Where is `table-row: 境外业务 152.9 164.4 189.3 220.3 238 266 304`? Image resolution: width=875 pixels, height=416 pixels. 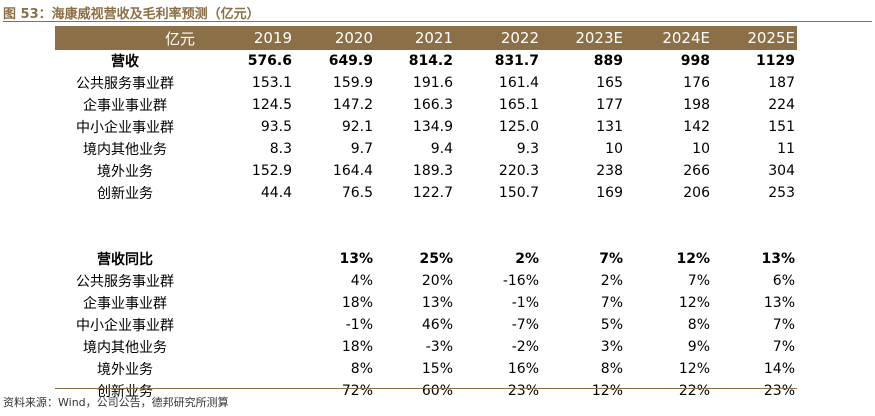
table-row: 境外业务 152.9 164.4 189.3 220.3 238 266 304 is located at coordinates (426, 171).